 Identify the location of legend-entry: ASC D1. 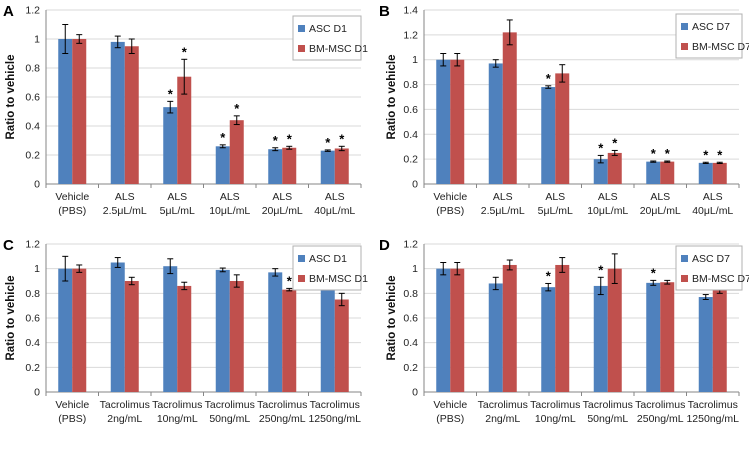
(328, 29).